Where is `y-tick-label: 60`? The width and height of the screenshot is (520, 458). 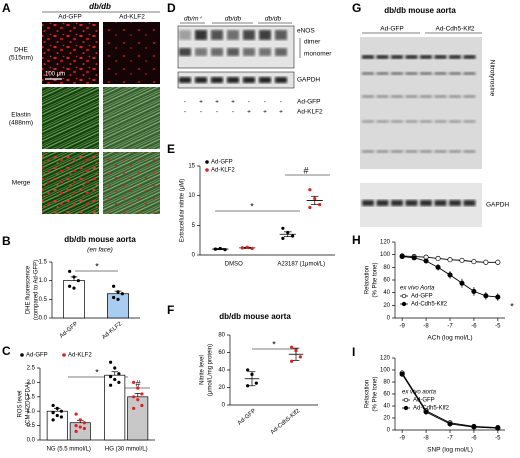 y-tick-label: 60 is located at coordinates (386, 395).